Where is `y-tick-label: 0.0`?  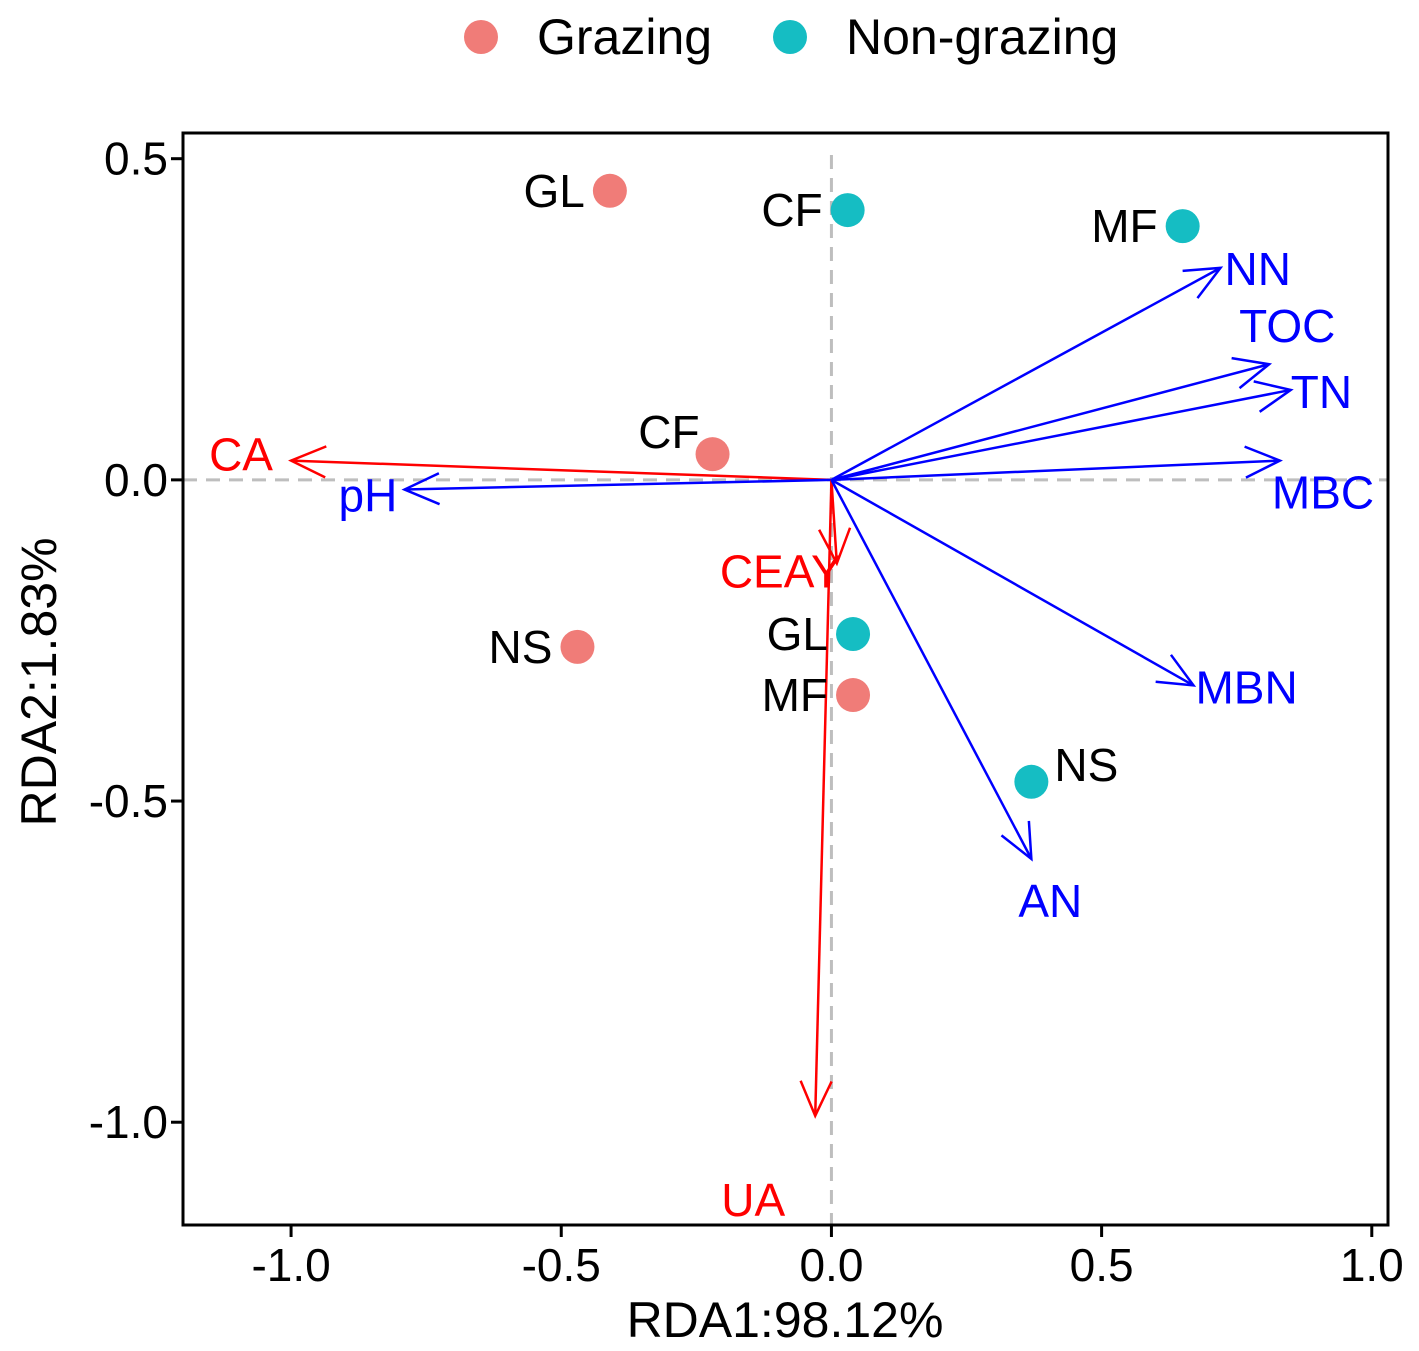 y-tick-label: 0.0 is located at coordinates (136, 480).